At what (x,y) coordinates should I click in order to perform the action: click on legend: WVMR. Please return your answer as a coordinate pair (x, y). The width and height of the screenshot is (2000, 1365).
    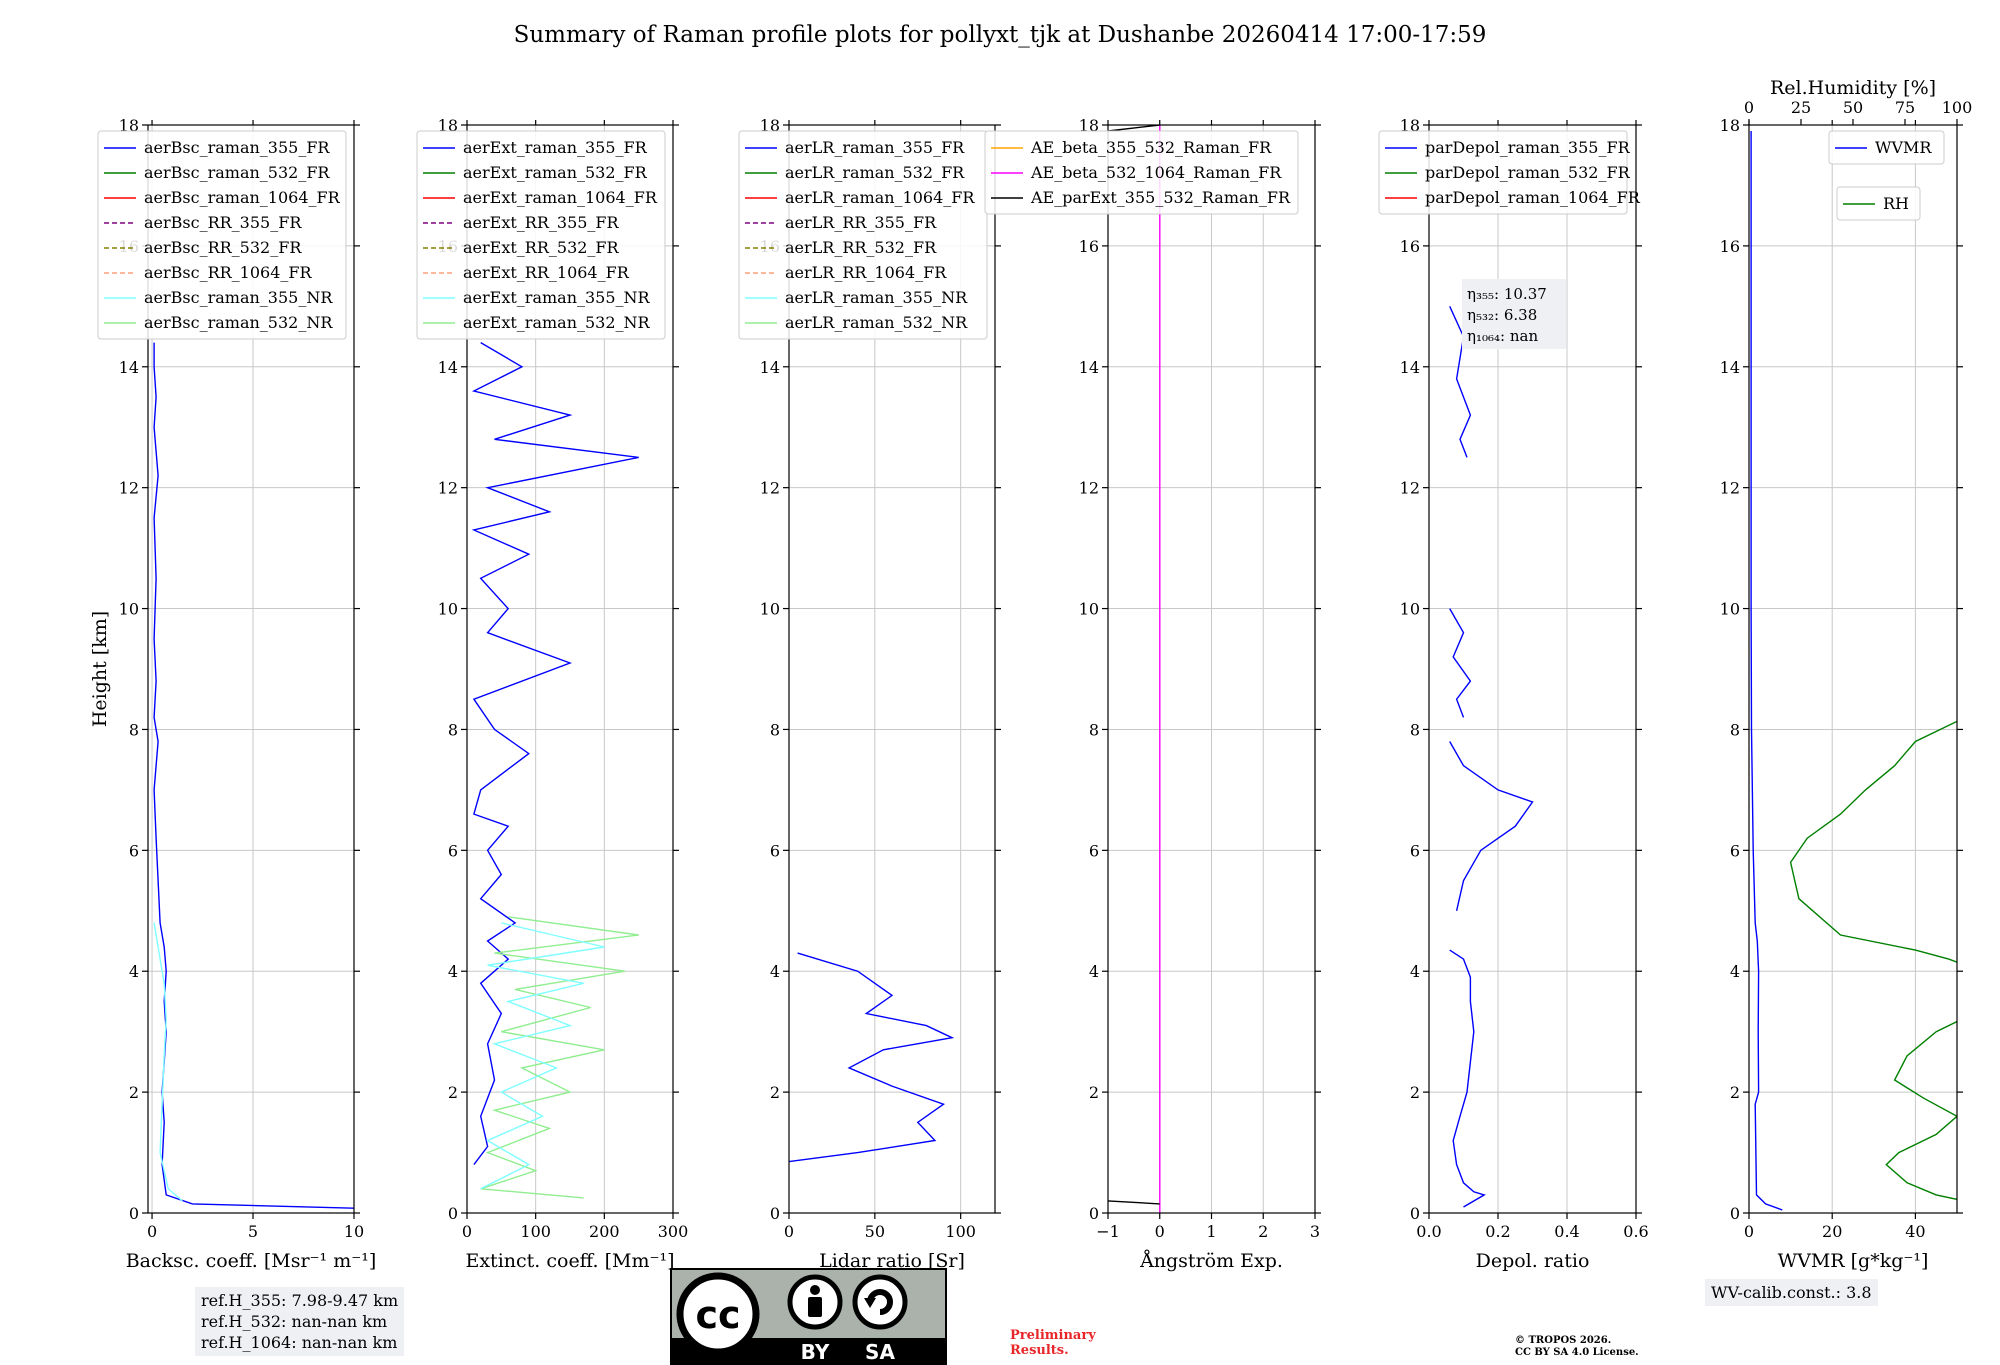
    Looking at the image, I should click on (1886, 147).